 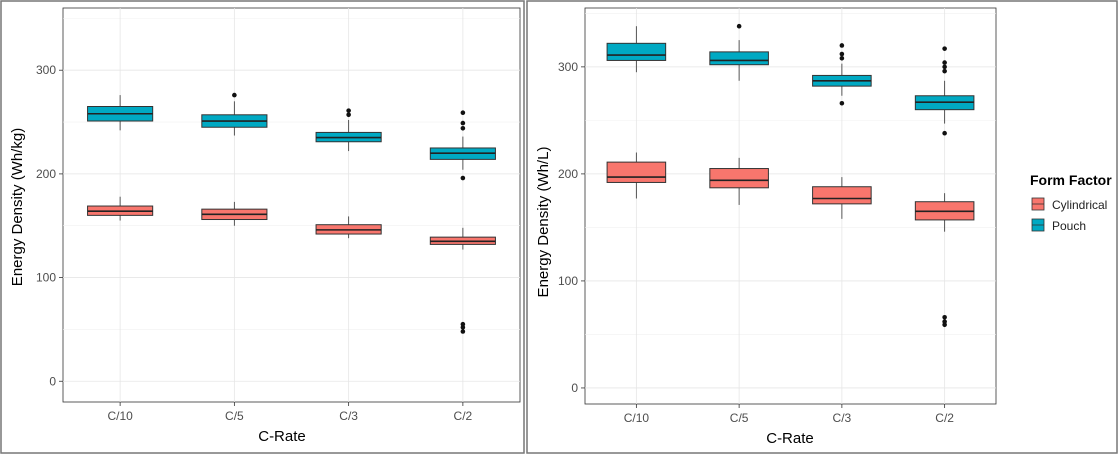 I want to click on legend-item-pouch: Pouch, so click(x=1058, y=225).